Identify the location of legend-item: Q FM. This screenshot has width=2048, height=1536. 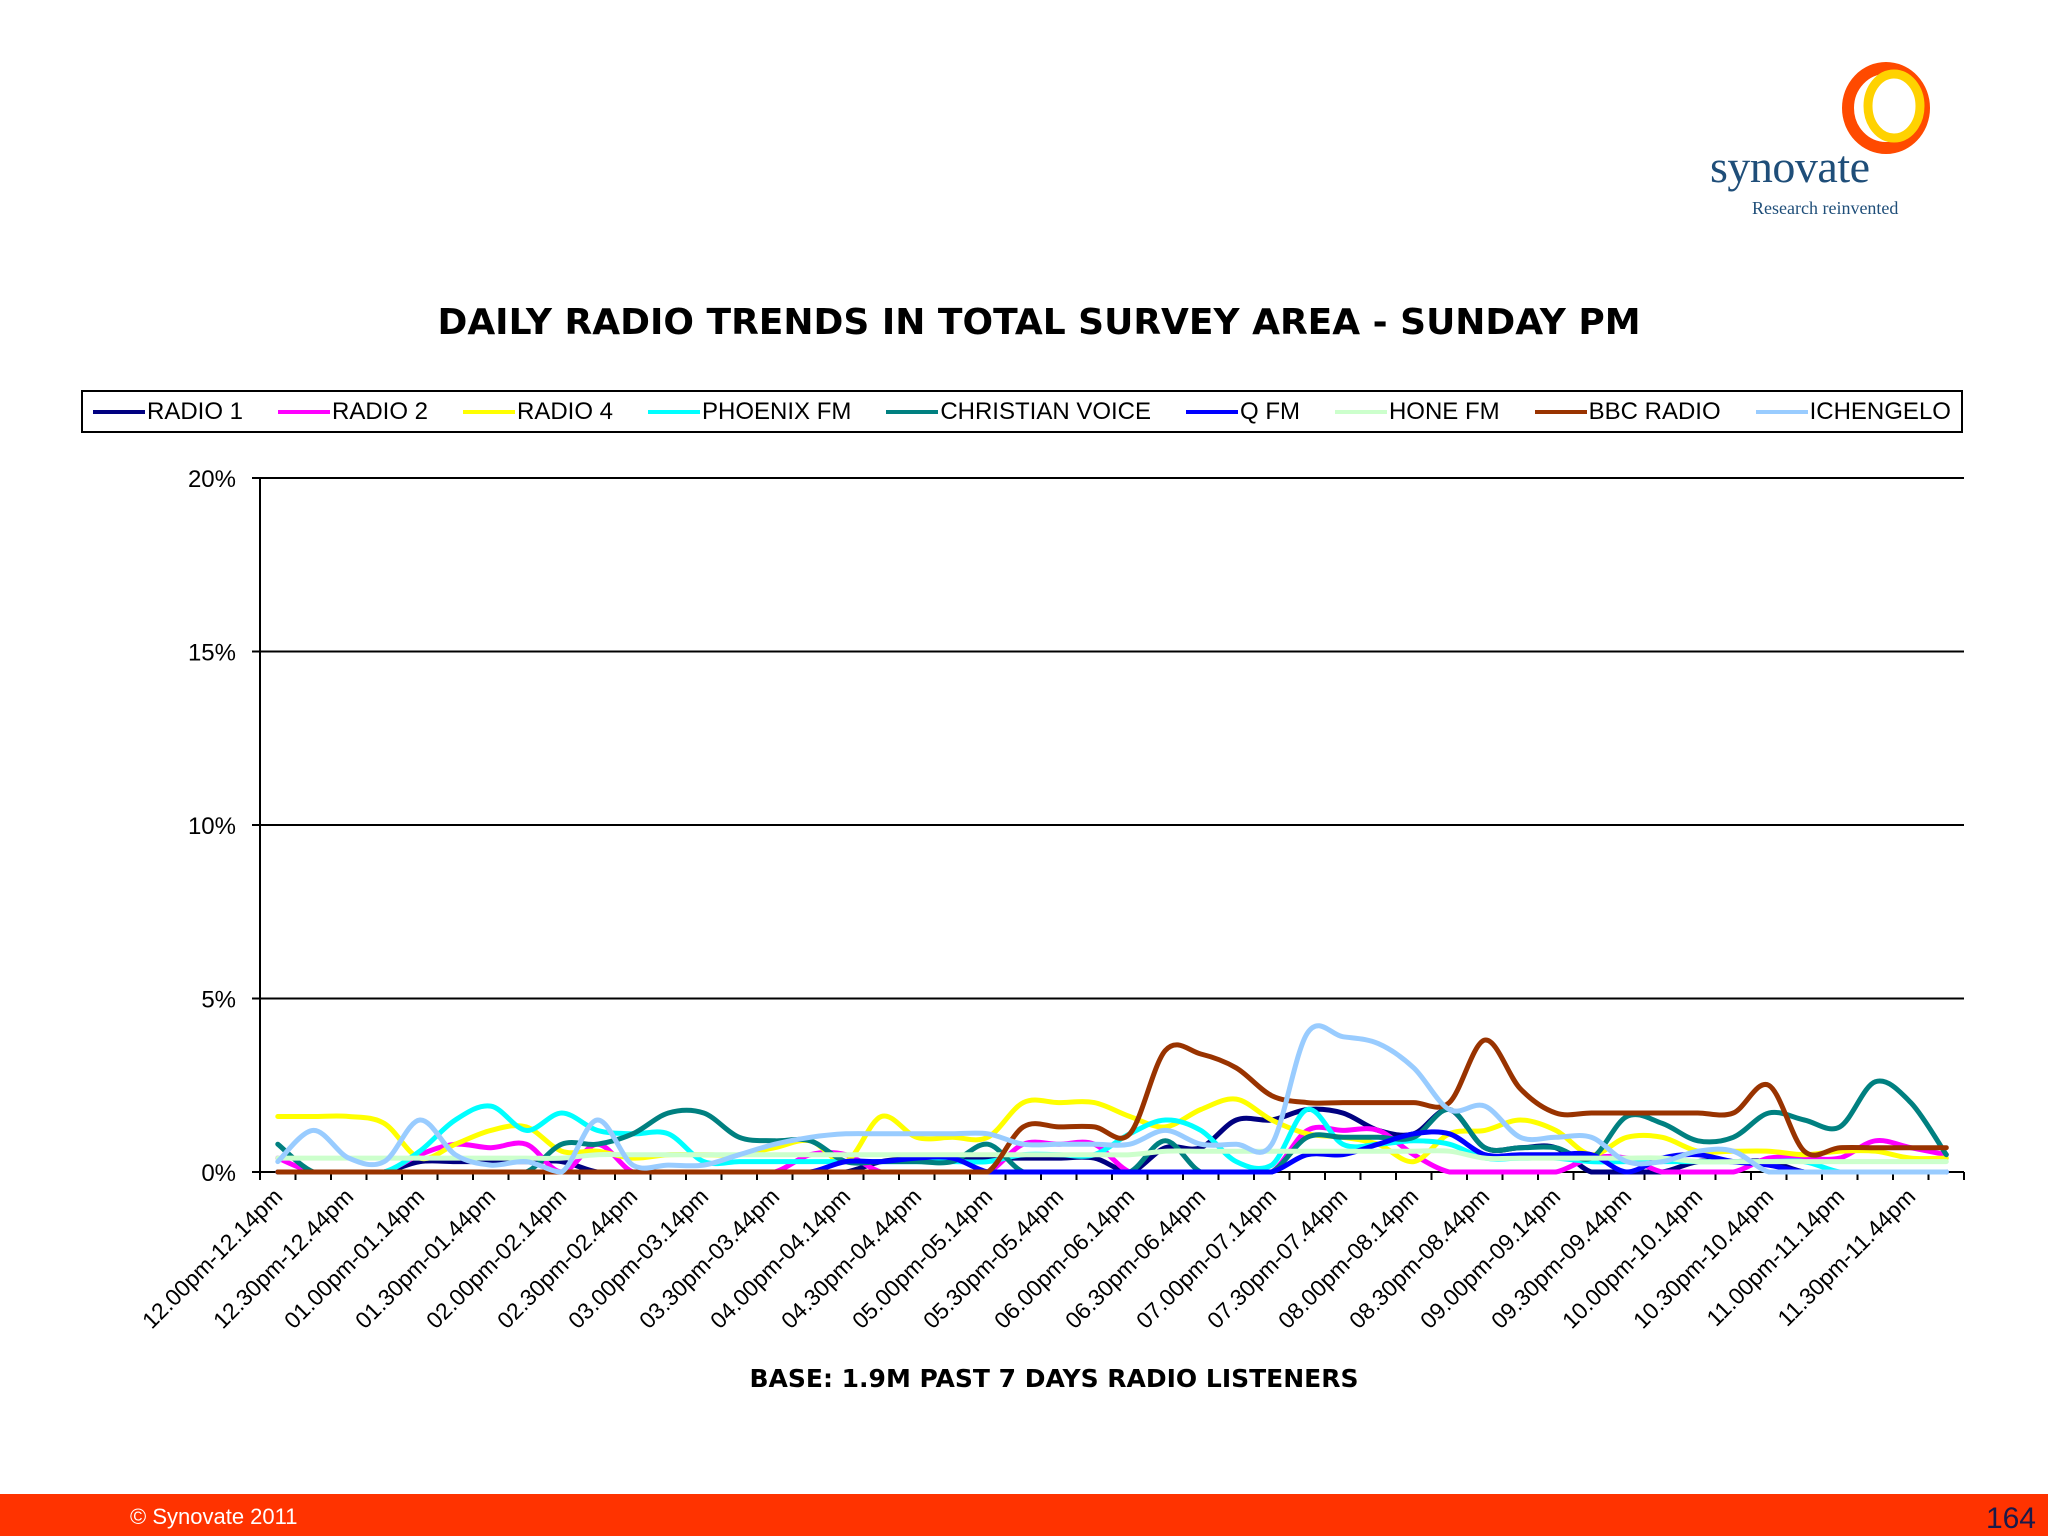
(1242, 411).